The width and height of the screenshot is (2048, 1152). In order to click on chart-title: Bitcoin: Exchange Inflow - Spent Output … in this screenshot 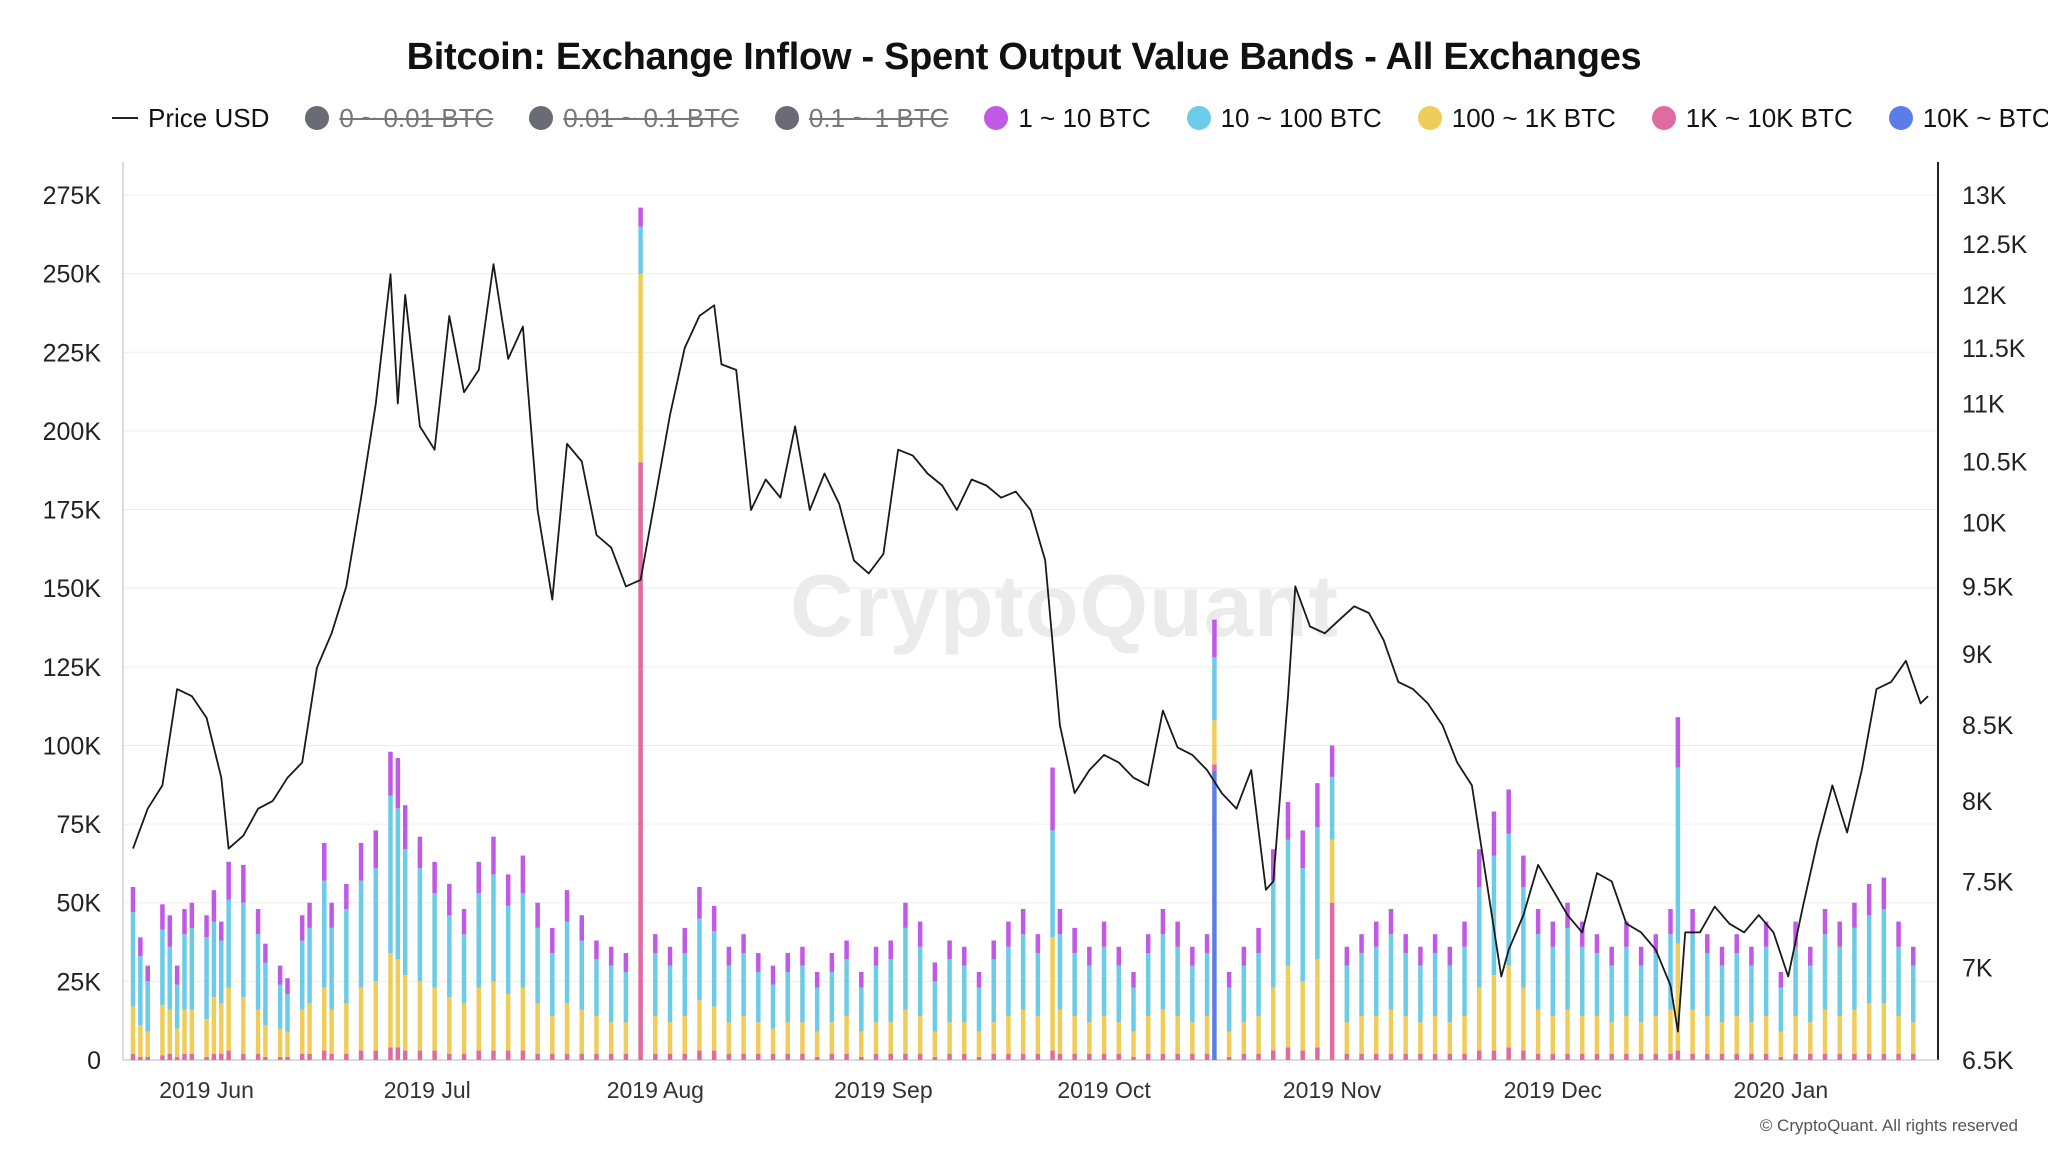, I will do `click(1024, 57)`.